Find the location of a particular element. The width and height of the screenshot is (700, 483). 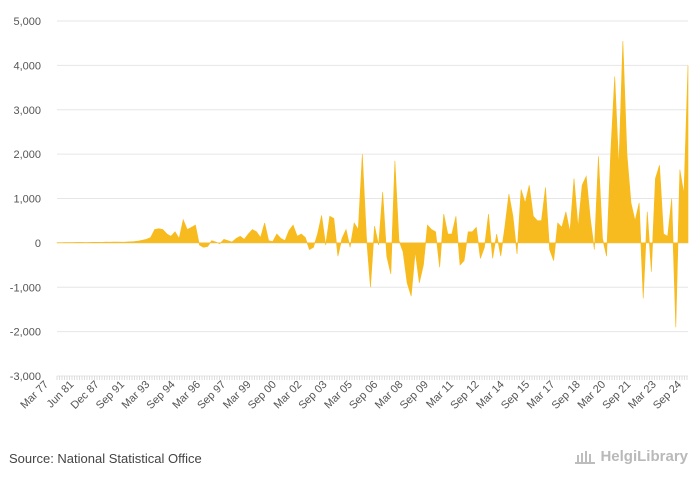

y-tick-label: -3,000 is located at coordinates (25, 377).